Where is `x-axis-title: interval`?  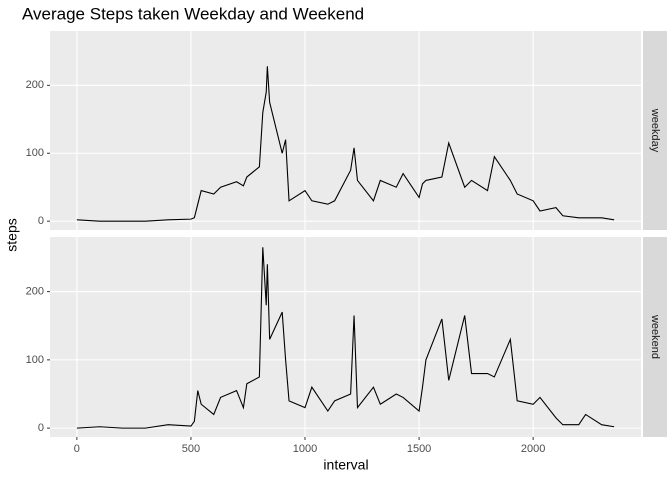 x-axis-title: interval is located at coordinates (345, 465).